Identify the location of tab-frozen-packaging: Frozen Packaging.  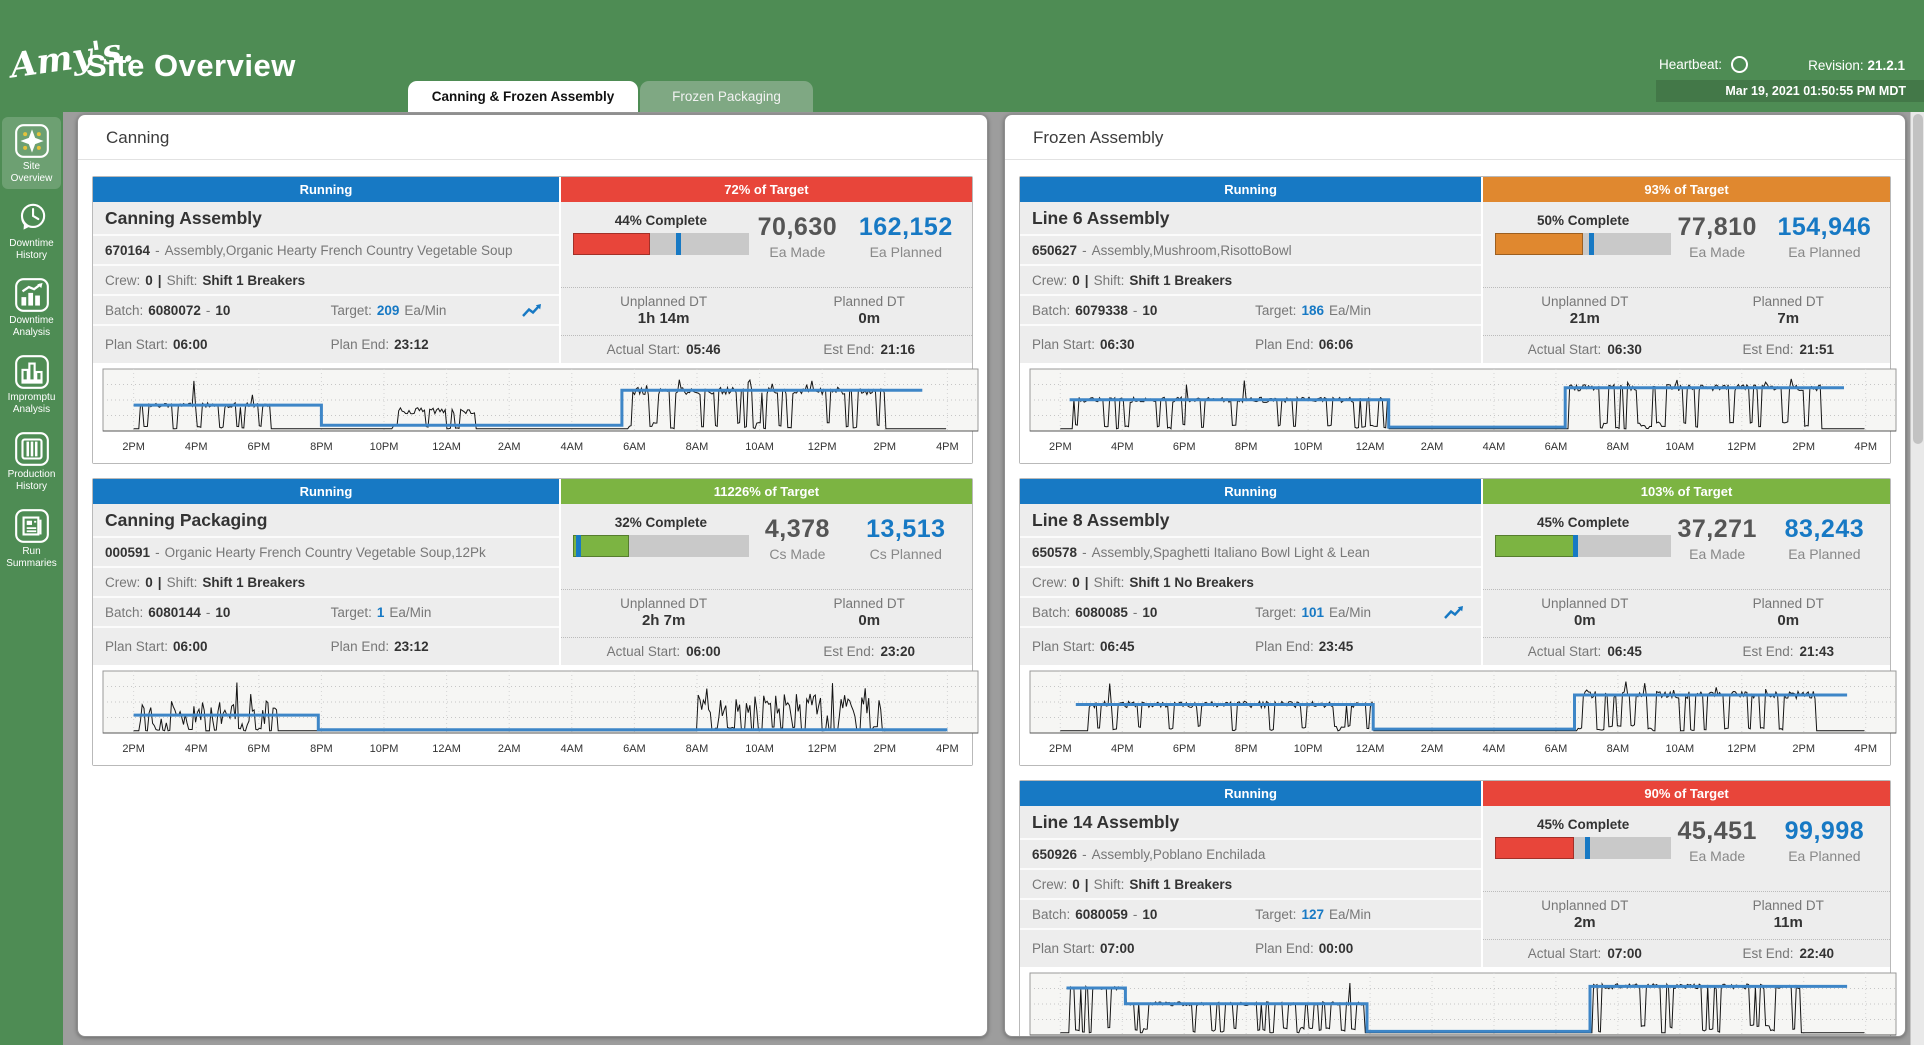
(726, 96).